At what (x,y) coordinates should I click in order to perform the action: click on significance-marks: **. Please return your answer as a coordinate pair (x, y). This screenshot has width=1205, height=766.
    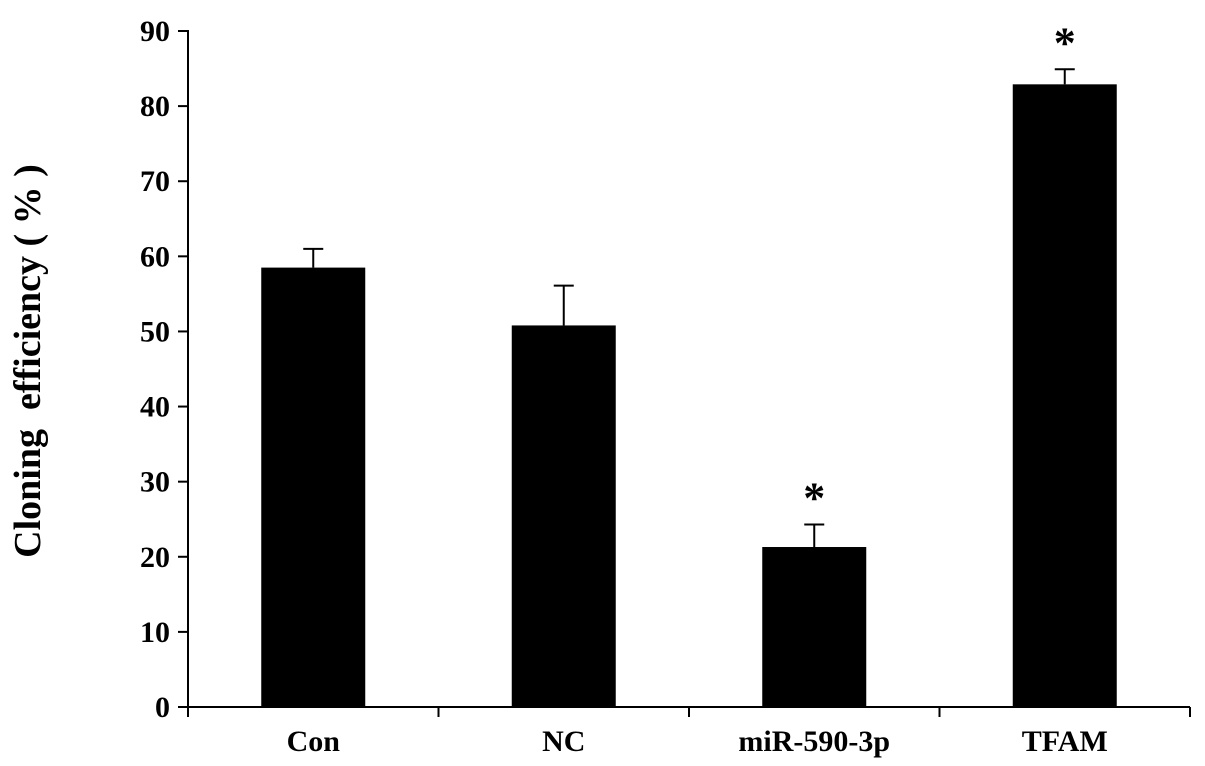
    Looking at the image, I should click on (939, 270).